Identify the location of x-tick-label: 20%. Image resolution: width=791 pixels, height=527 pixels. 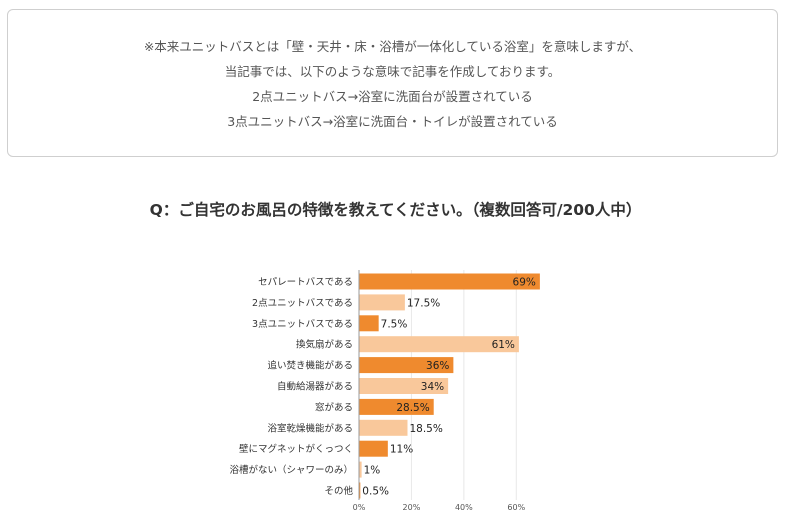
(412, 507).